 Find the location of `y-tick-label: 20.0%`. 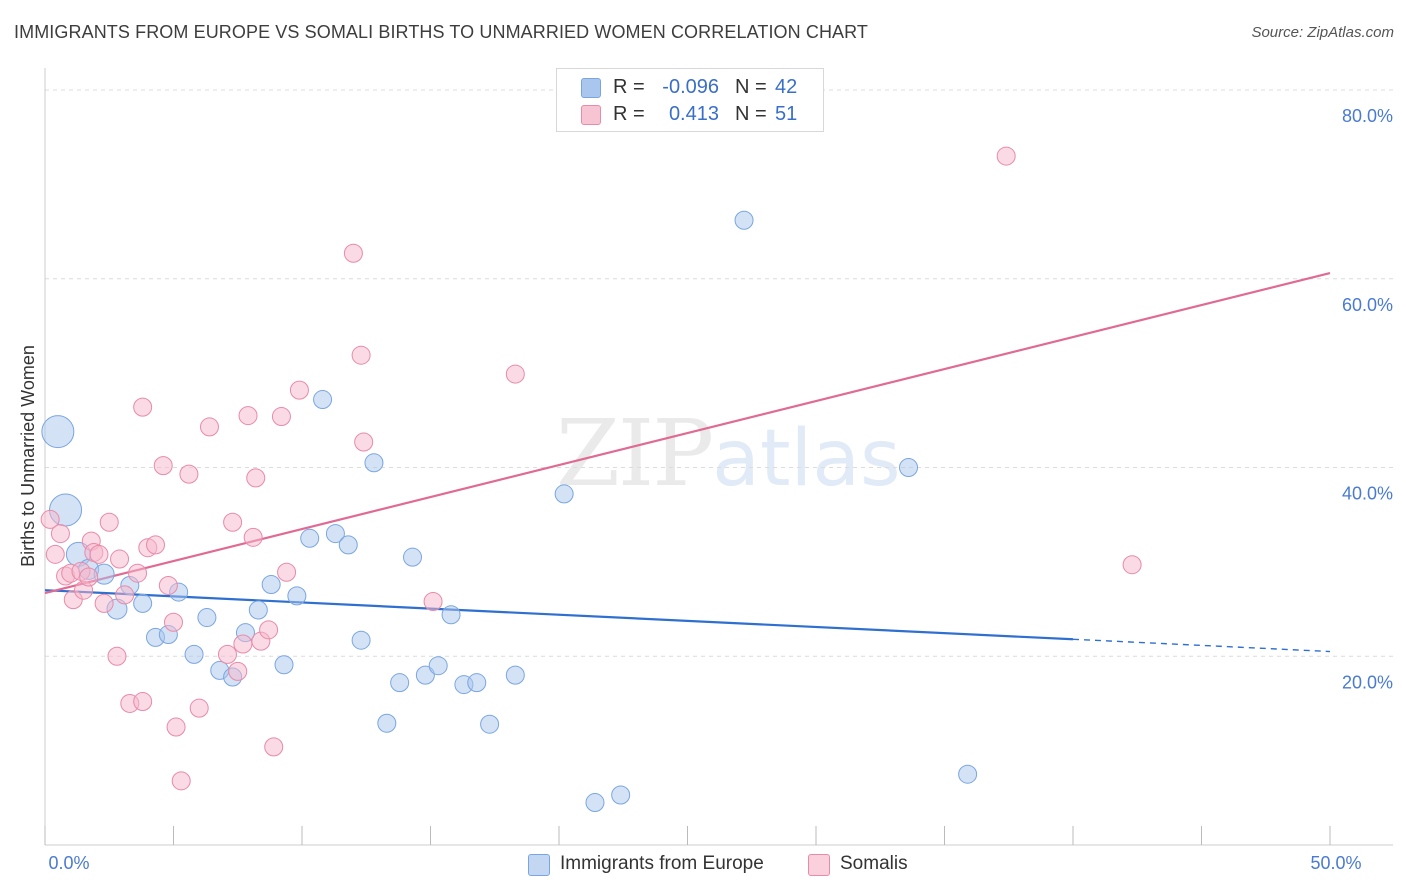

y-tick-label: 20.0% is located at coordinates (1367, 682).